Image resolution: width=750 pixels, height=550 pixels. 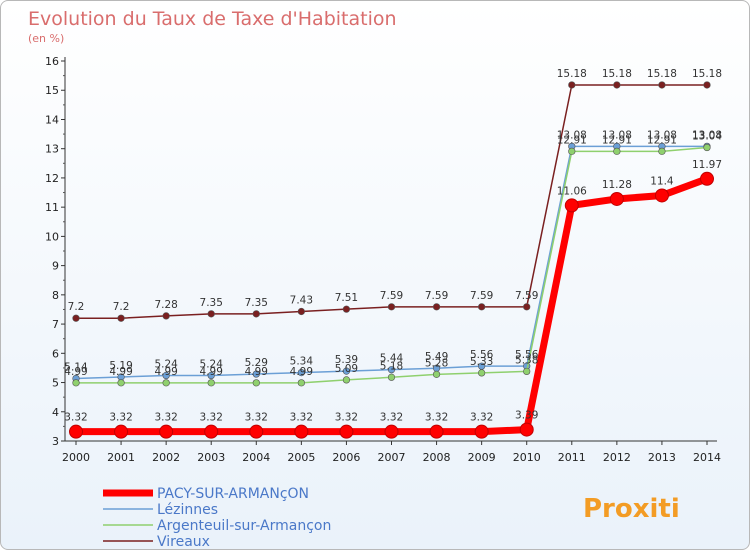 What do you see at coordinates (346, 457) in the screenshot?
I see `x-tick-label: 2006` at bounding box center [346, 457].